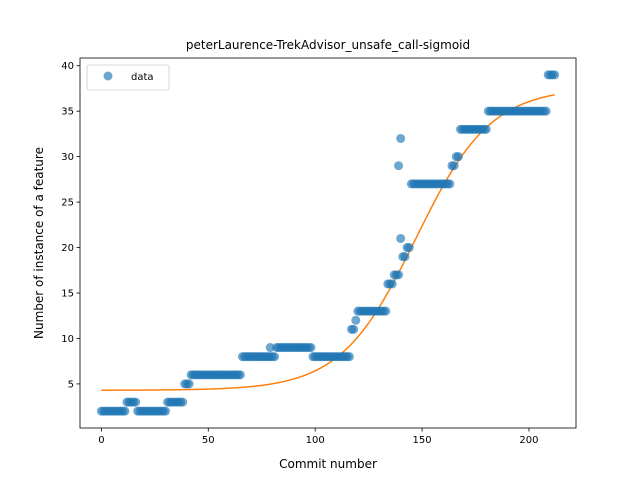 The height and width of the screenshot is (480, 640). Describe the element at coordinates (67, 203) in the screenshot. I see `y-tick-label-4: 25` at that location.